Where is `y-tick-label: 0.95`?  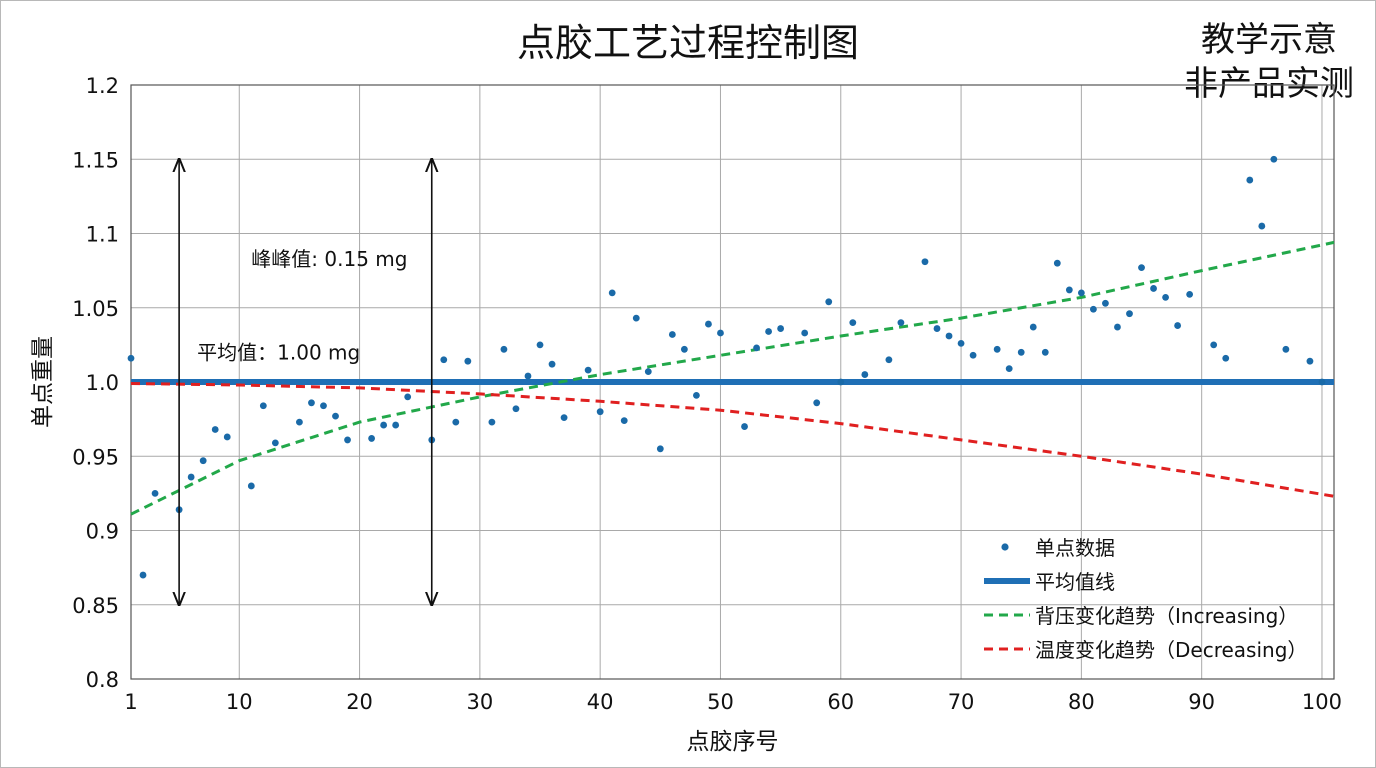
y-tick-label: 0.95 is located at coordinates (95, 457).